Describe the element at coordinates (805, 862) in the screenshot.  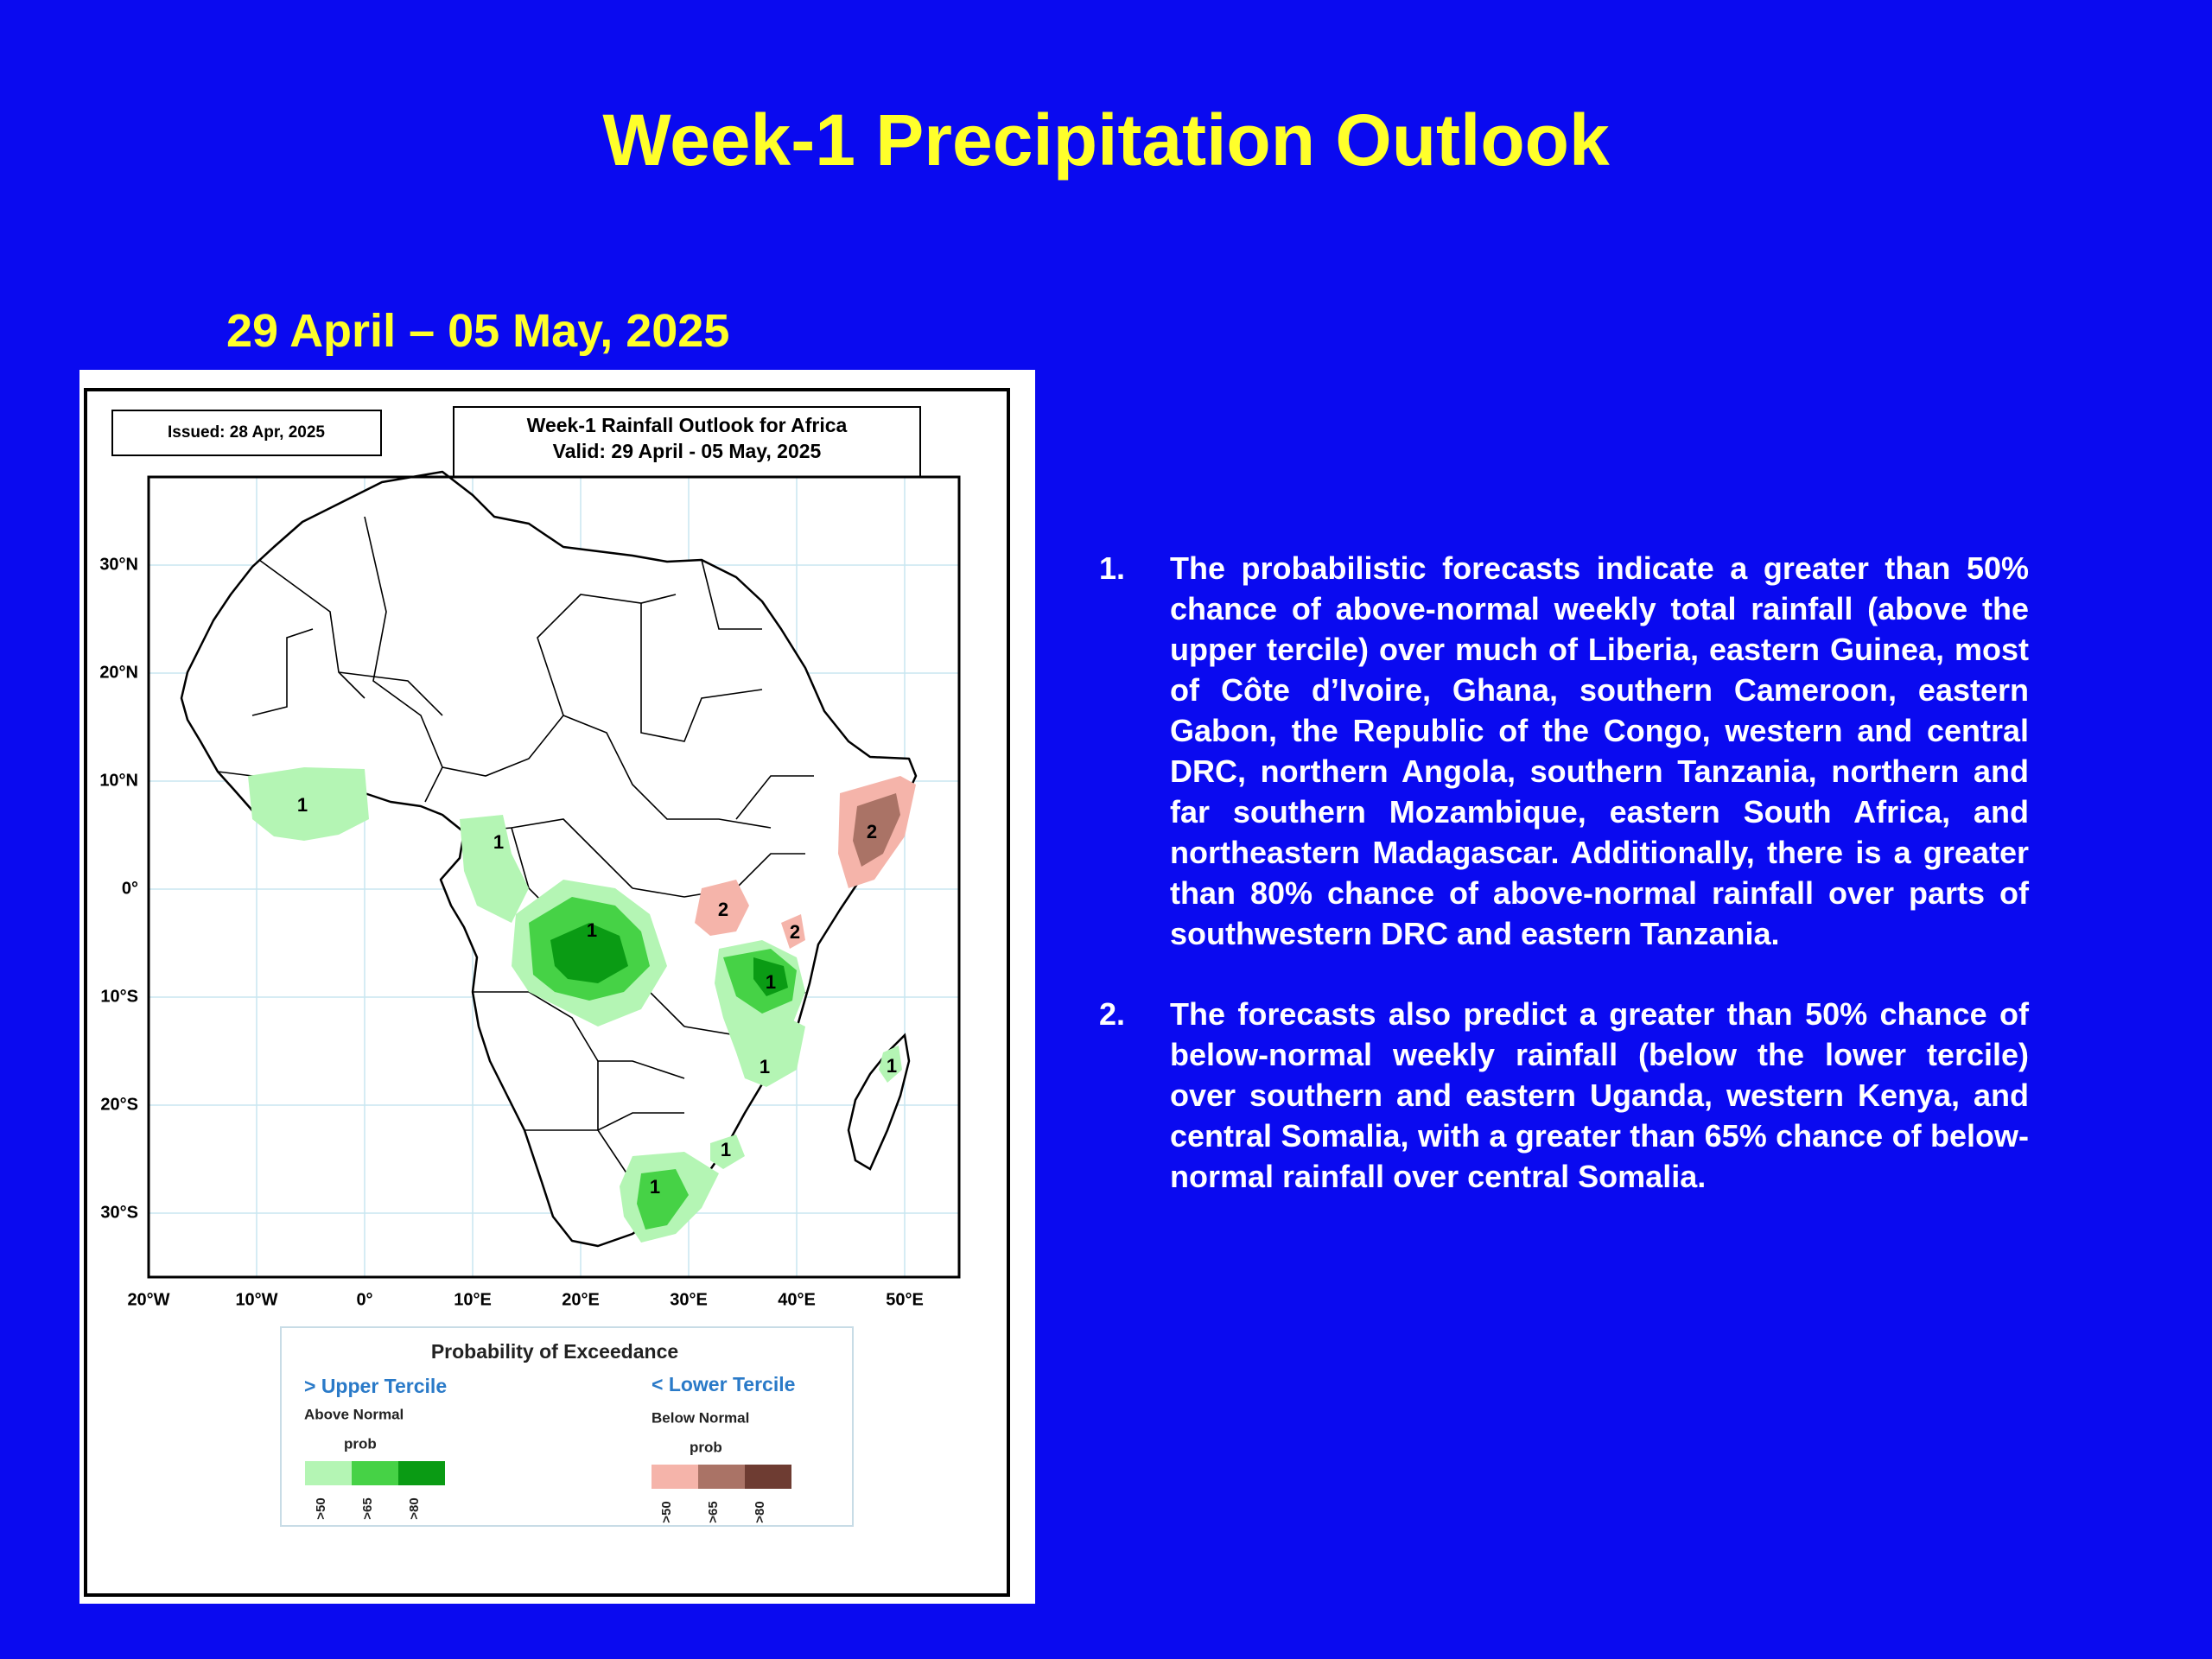
I see `below-normal-regions` at that location.